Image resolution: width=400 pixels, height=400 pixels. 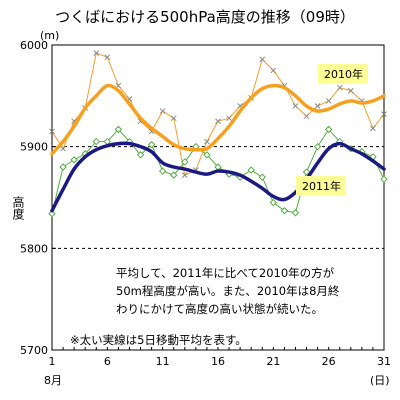 What do you see at coordinates (219, 309) in the screenshot?
I see `annotation-line-3: わりにかけて高度の高い状態が続いた。` at bounding box center [219, 309].